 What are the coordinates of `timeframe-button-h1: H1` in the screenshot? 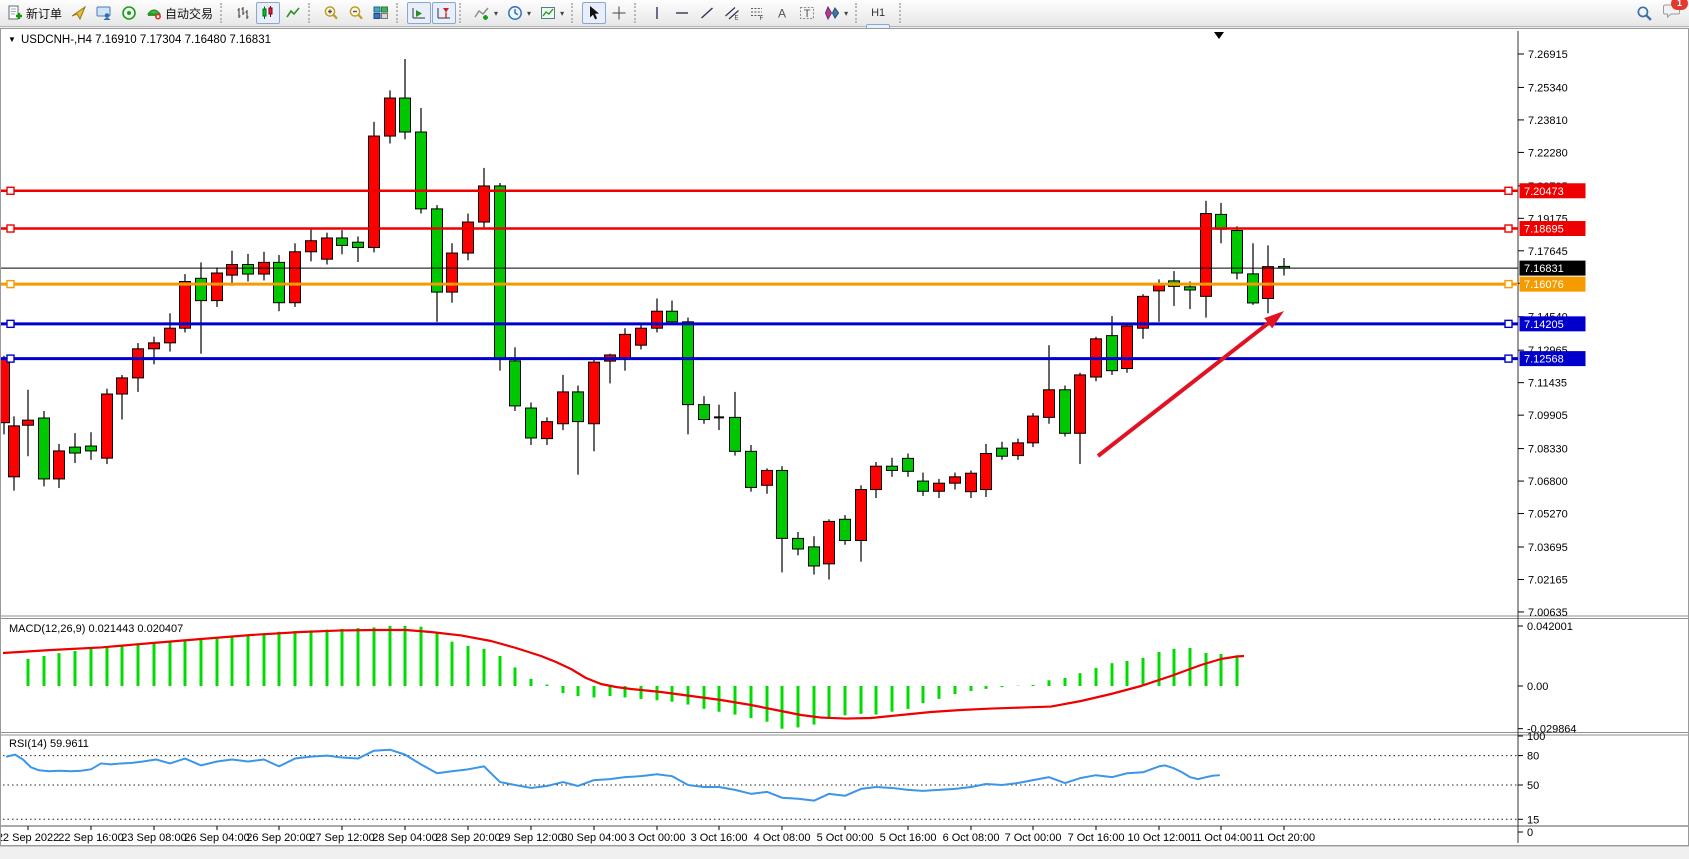 It's located at (878, 13).